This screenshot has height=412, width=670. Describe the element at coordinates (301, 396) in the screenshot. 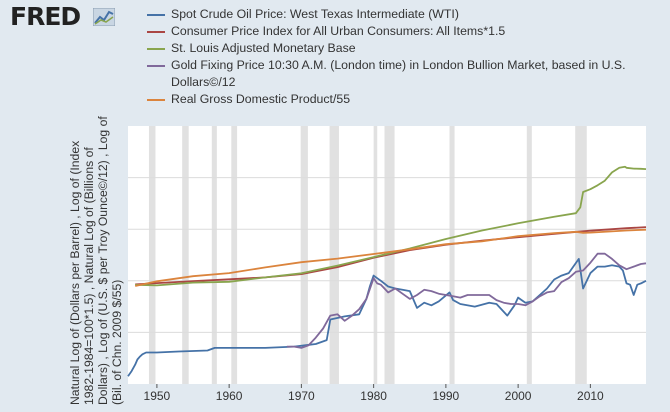

I see `x-tick-label: 1970` at that location.